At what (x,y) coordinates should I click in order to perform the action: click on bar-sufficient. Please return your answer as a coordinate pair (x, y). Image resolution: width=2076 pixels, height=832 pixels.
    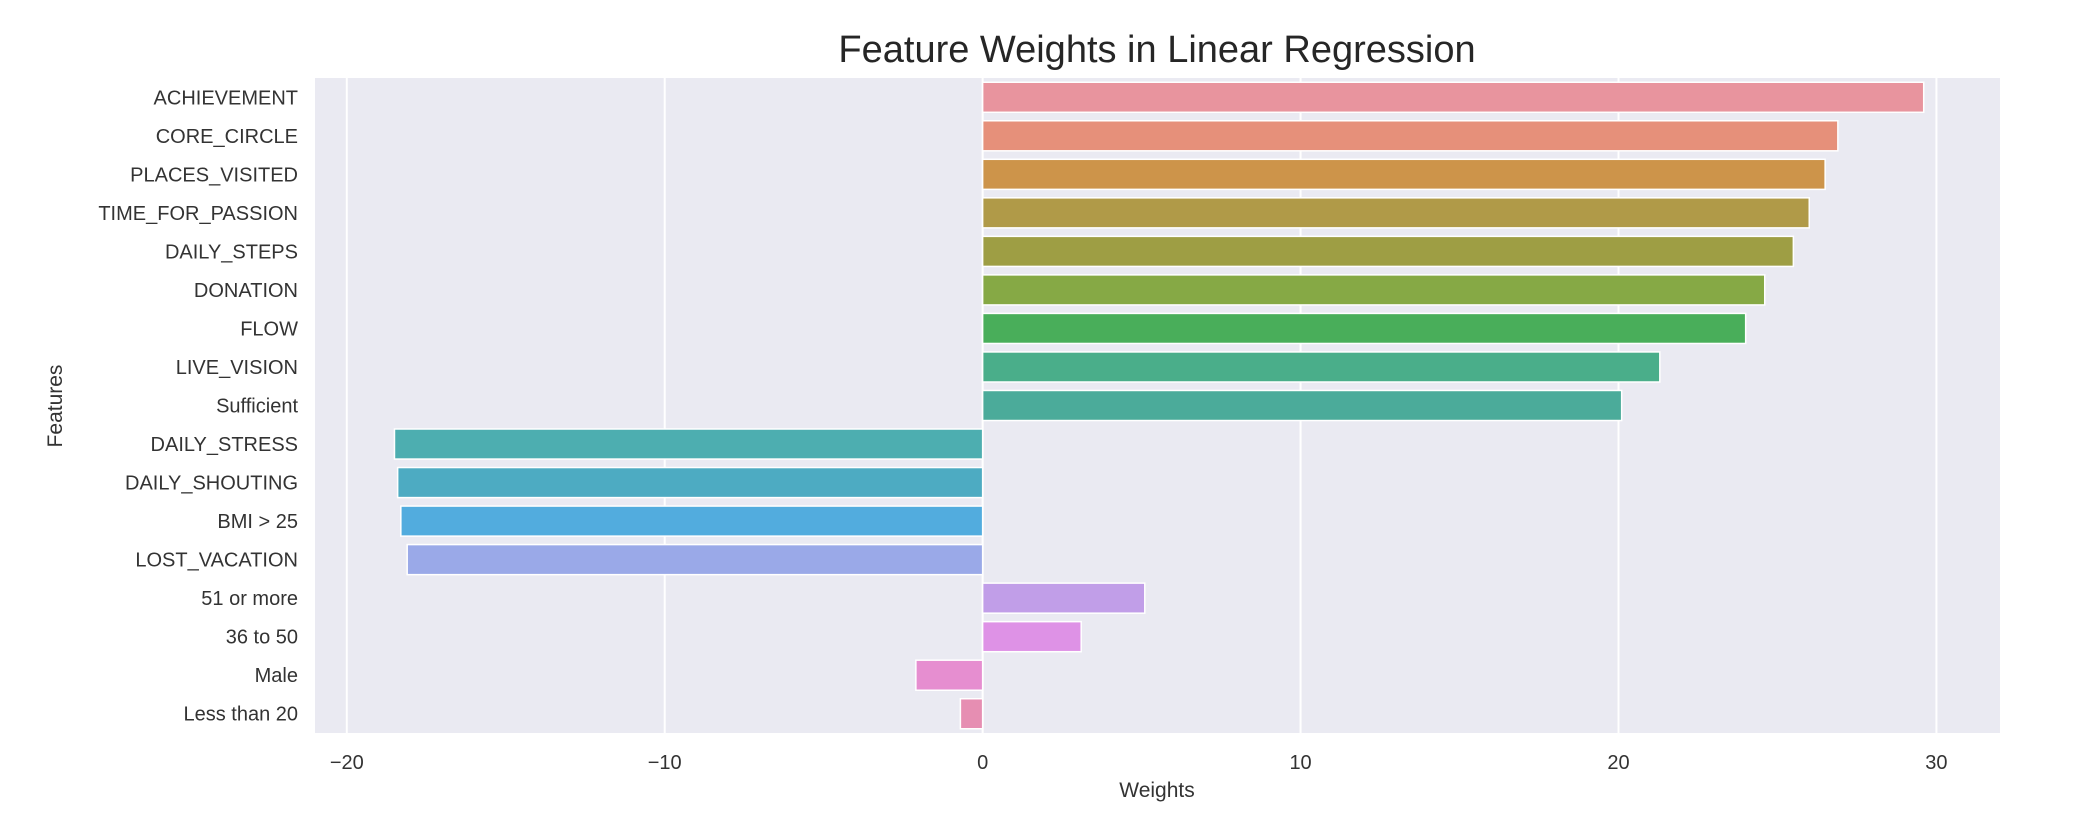
    Looking at the image, I should click on (1302, 405).